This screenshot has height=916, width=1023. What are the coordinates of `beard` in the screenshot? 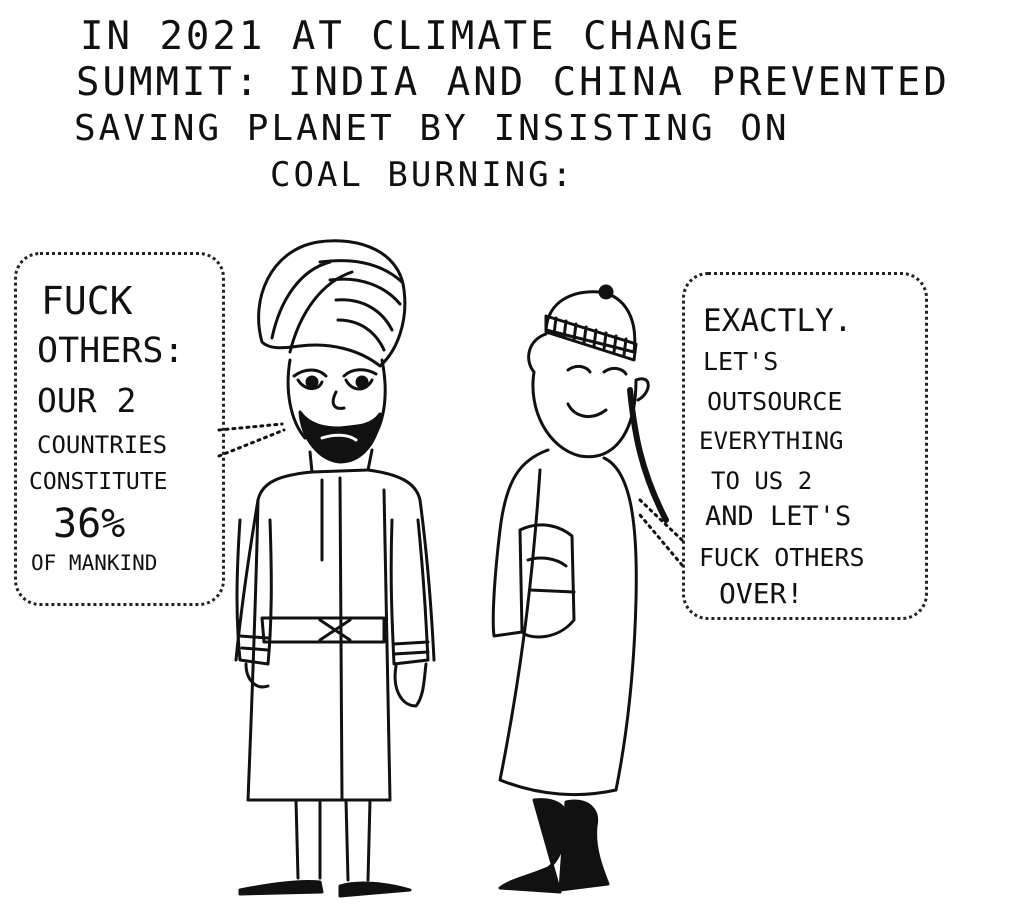 It's located at (340, 437).